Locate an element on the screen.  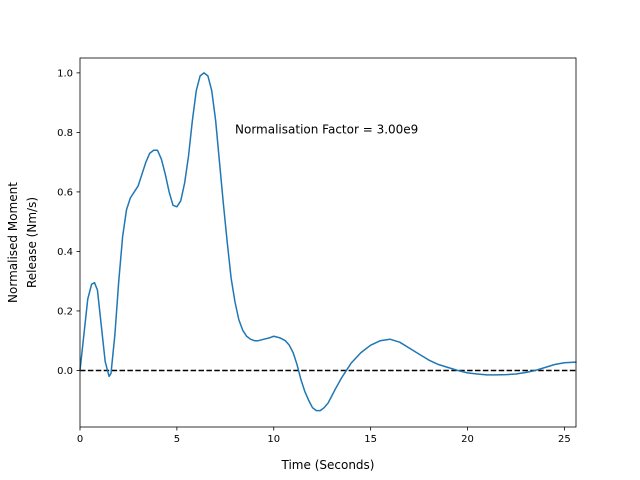
normalisation-factor-annotation: Normalisation Factor = 3.00e9 is located at coordinates (326, 129).